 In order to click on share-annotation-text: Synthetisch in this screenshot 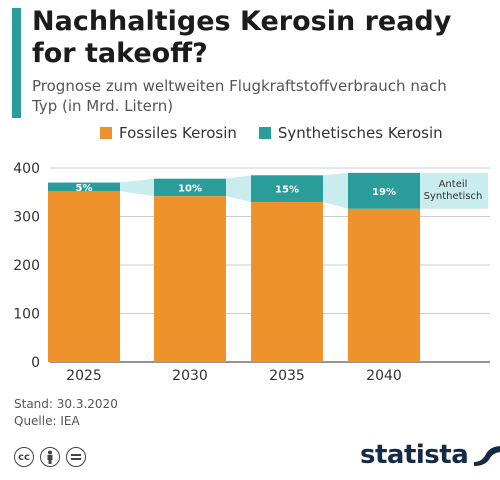, I will do `click(453, 196)`.